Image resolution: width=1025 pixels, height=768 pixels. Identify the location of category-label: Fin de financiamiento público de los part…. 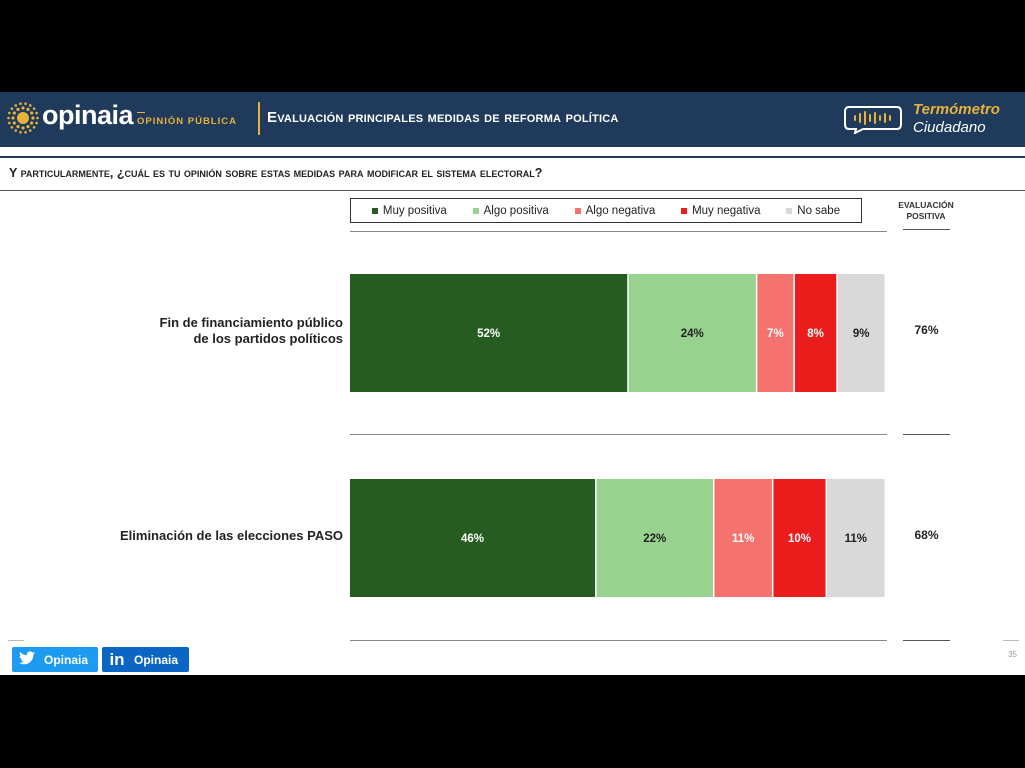
(223, 331).